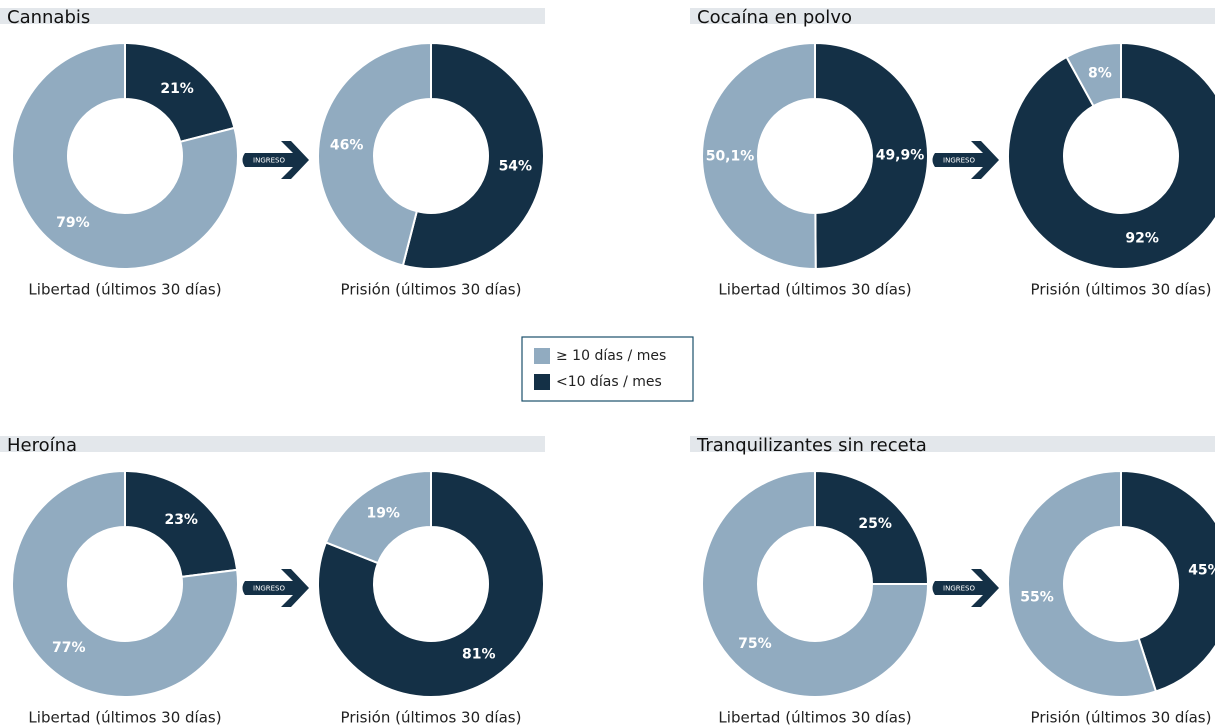 The height and width of the screenshot is (728, 1215). I want to click on legend-label: ≥ 10 días / mes, so click(611, 356).